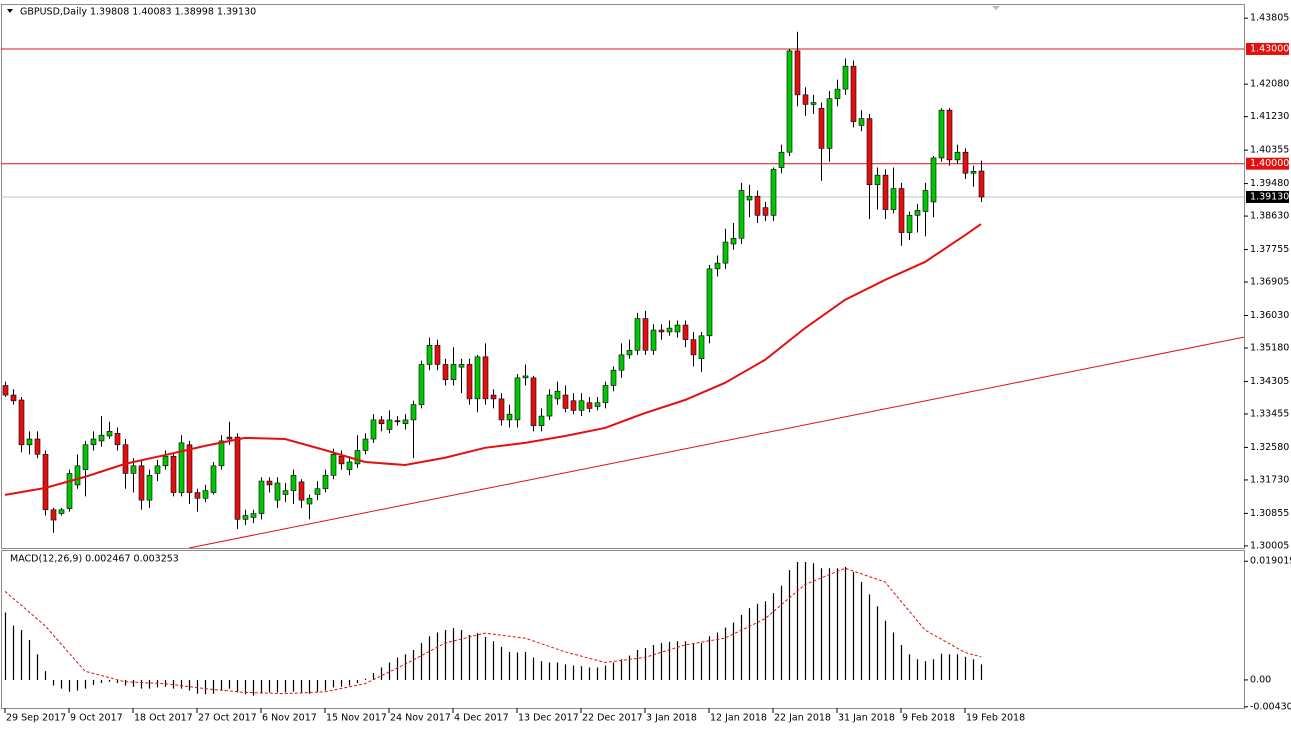 The width and height of the screenshot is (1291, 732). What do you see at coordinates (1269, 282) in the screenshot?
I see `y-tick-label: 1.36905` at bounding box center [1269, 282].